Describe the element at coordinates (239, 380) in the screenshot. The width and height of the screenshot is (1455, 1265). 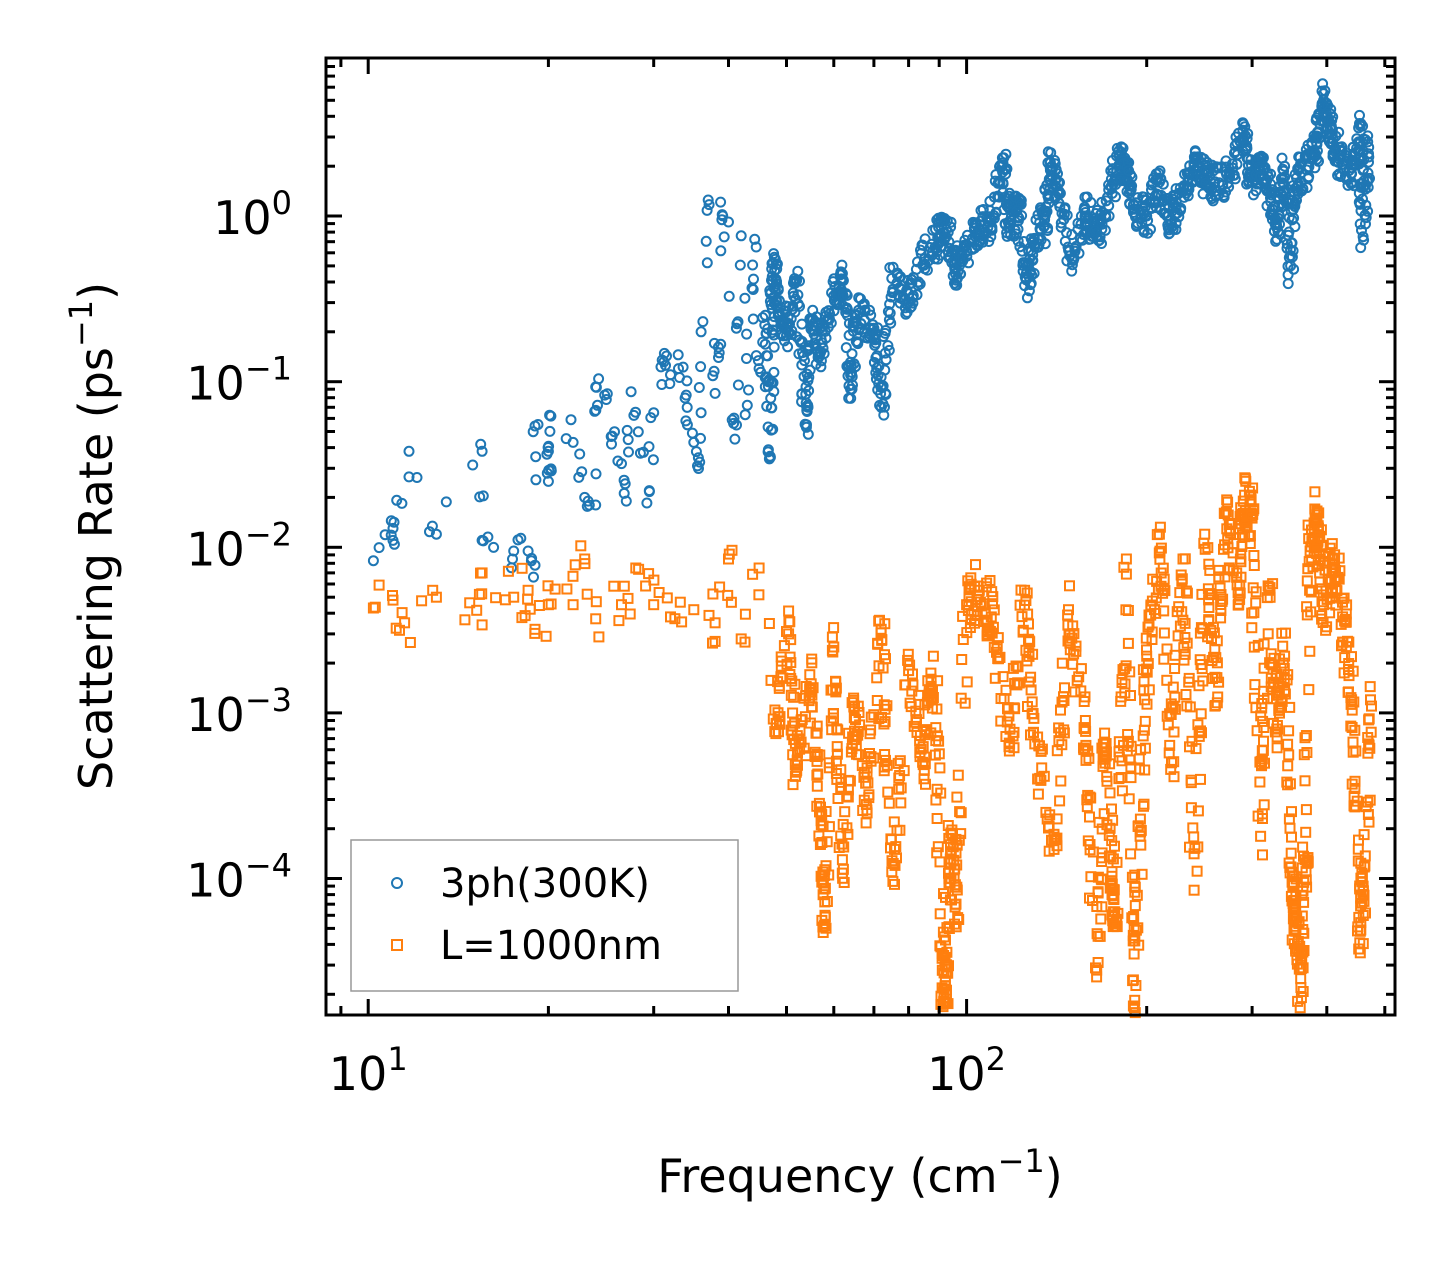
I see `y-tick-label: 10⁻¹` at that location.